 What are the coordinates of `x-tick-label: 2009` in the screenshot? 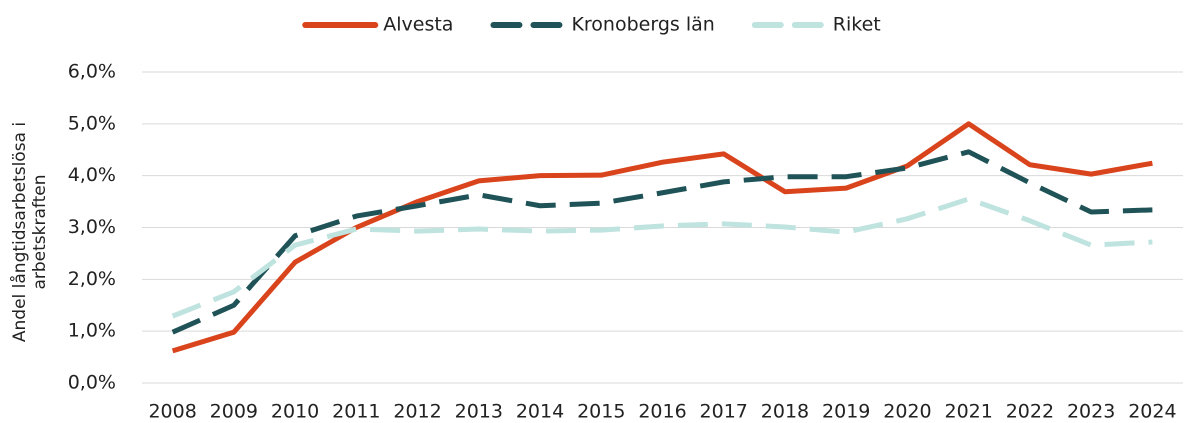 It's located at (234, 412).